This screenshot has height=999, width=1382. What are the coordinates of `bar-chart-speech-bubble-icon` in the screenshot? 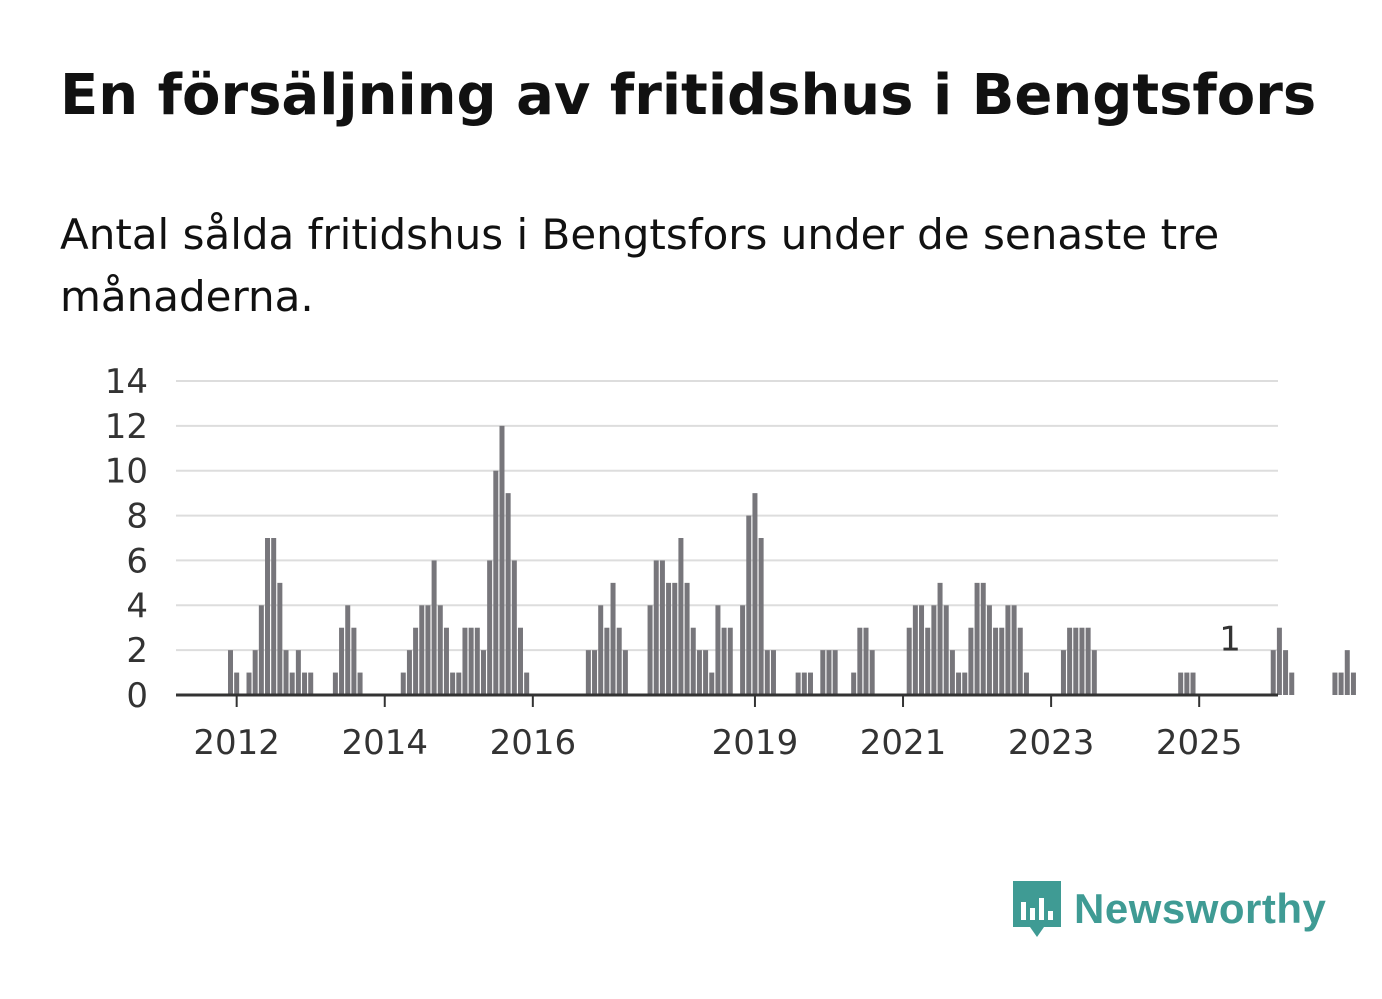 It's located at (1037, 909).